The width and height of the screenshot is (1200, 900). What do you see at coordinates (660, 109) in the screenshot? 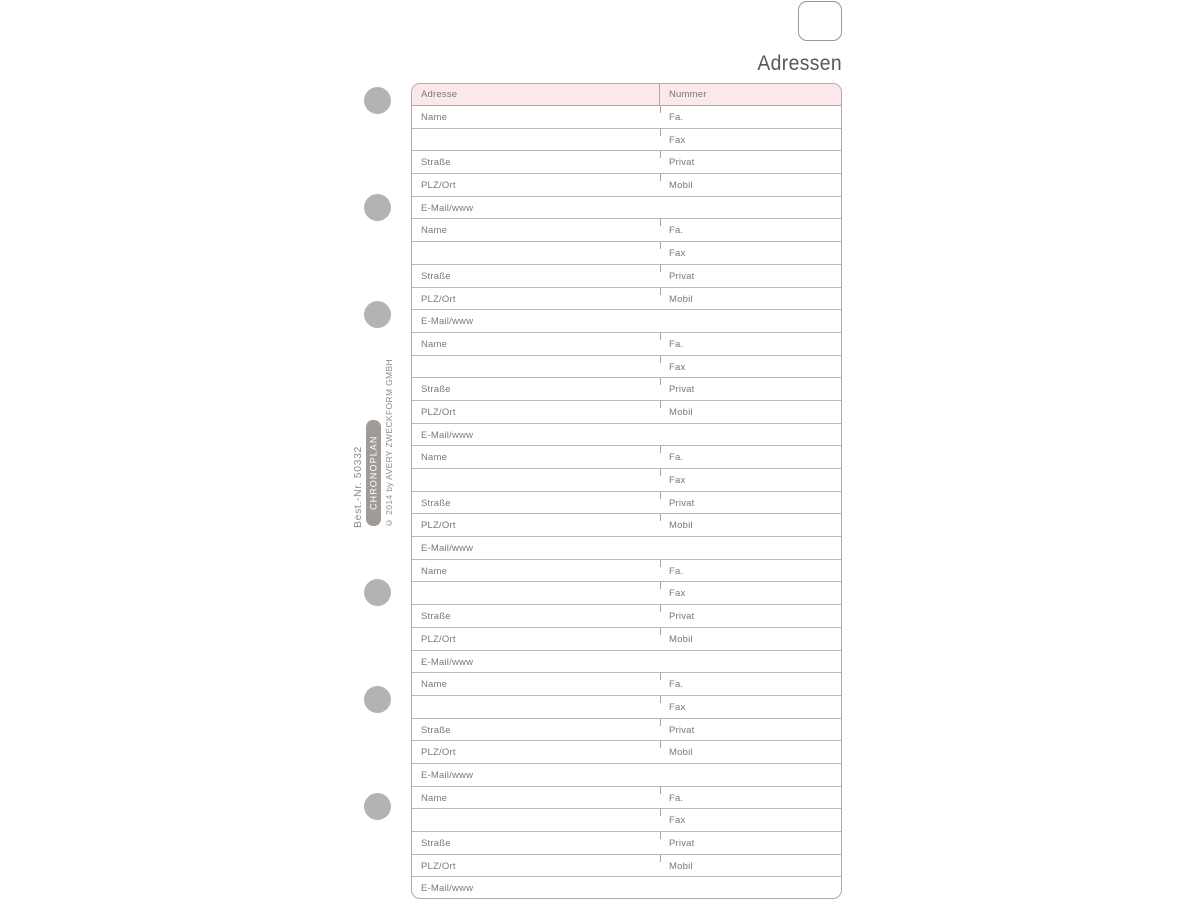
I see `column-divider-tick` at bounding box center [660, 109].